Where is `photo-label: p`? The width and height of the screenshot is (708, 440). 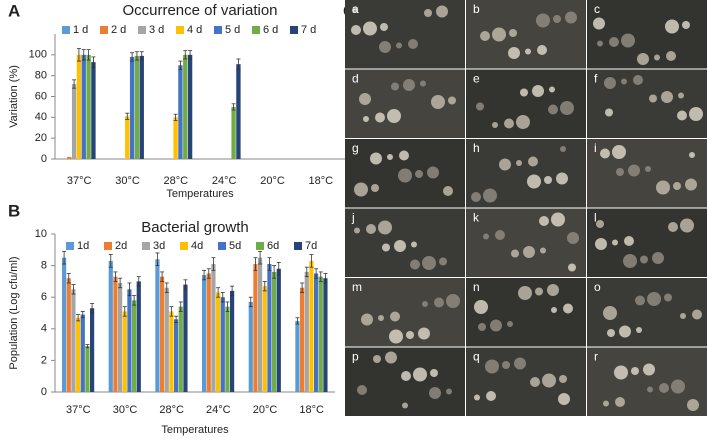 photo-label: p is located at coordinates (355, 357).